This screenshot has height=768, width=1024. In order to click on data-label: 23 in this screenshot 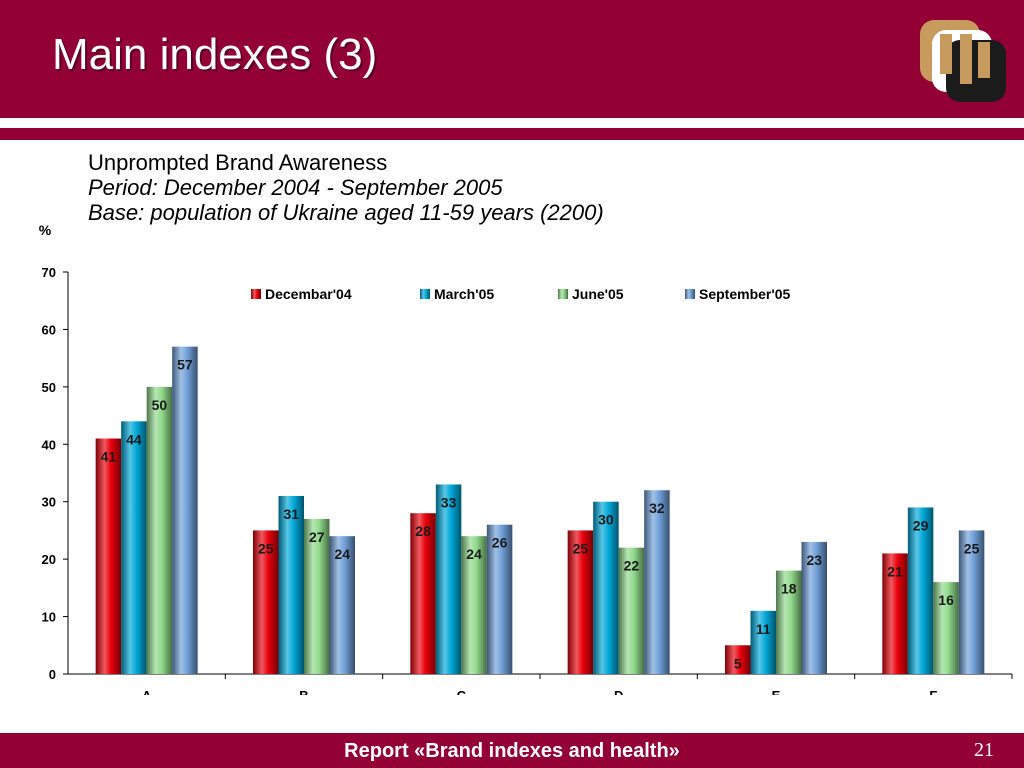, I will do `click(814, 560)`.